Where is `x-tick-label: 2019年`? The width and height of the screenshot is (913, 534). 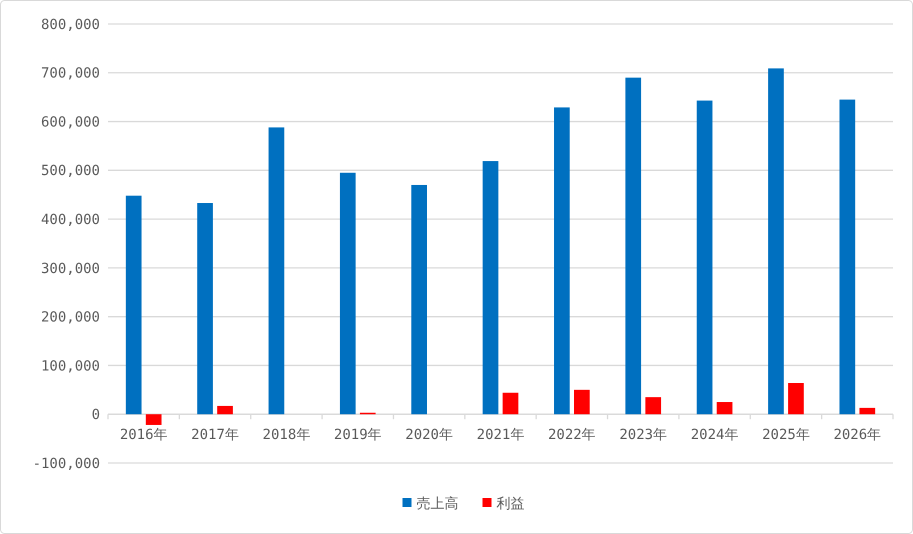
x-tick-label: 2019年 is located at coordinates (358, 435).